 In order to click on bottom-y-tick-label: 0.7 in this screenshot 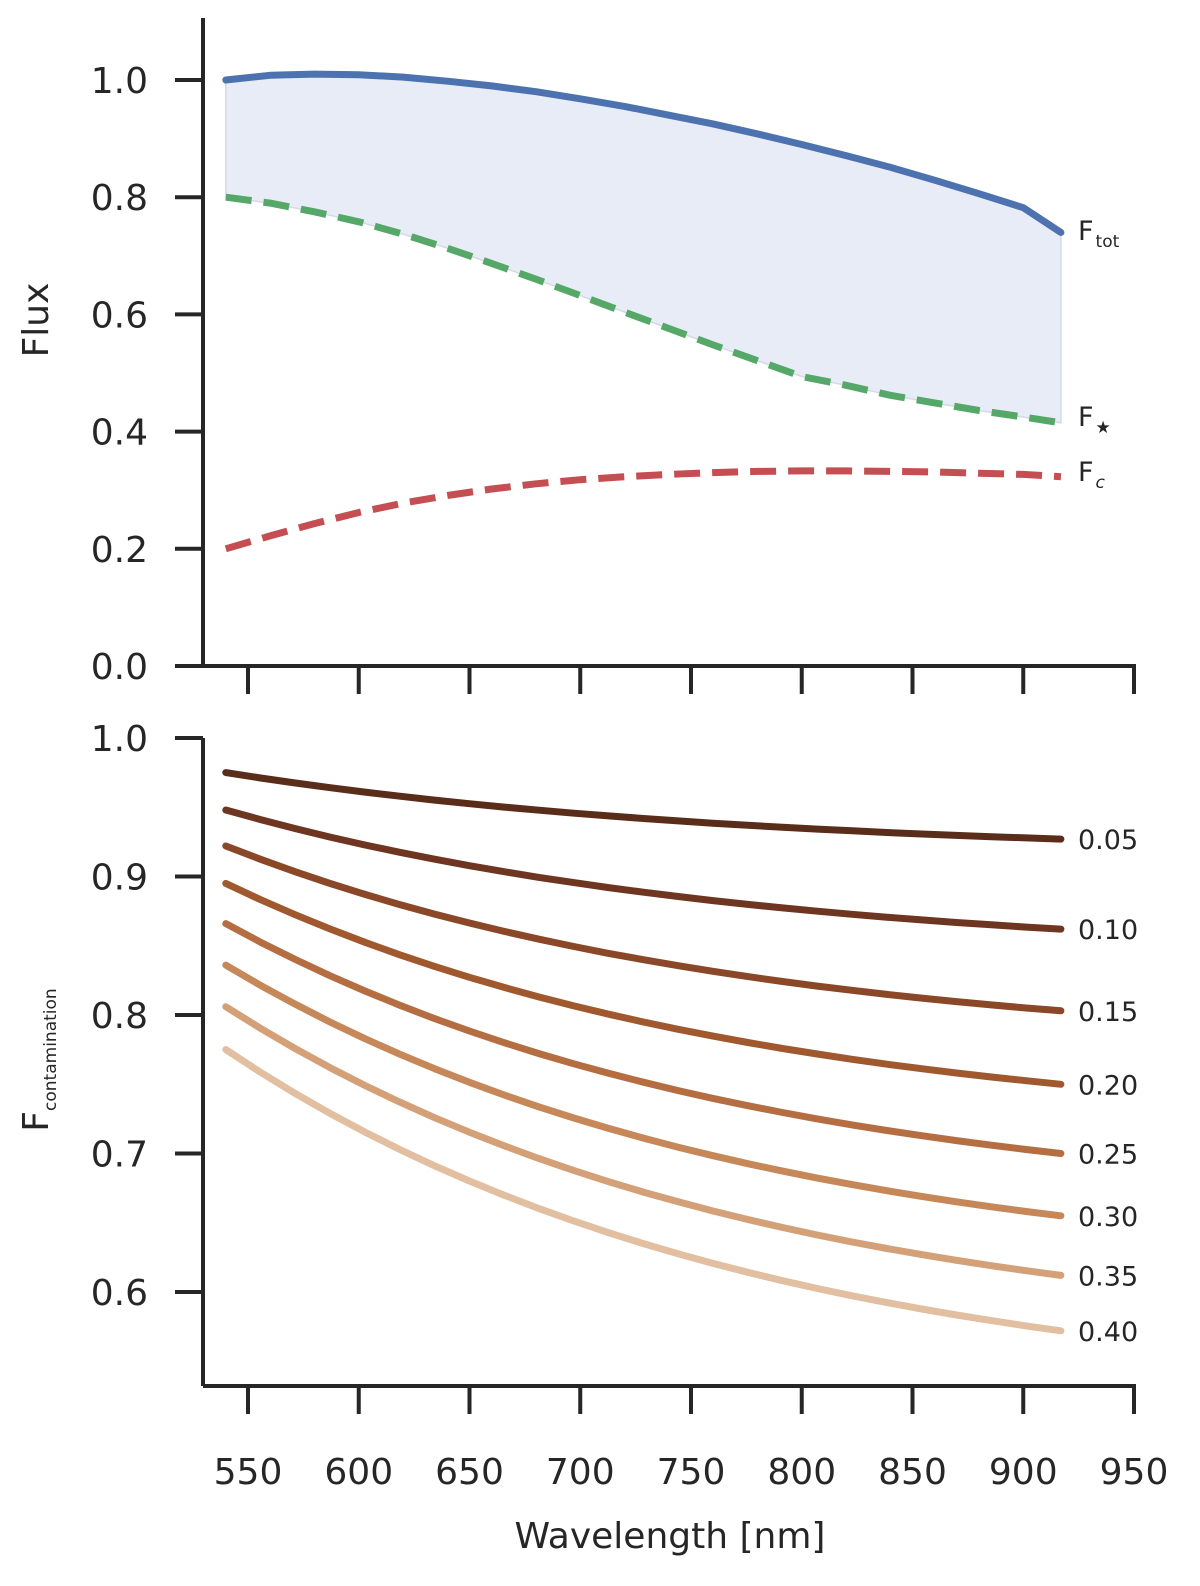, I will do `click(119, 1155)`.